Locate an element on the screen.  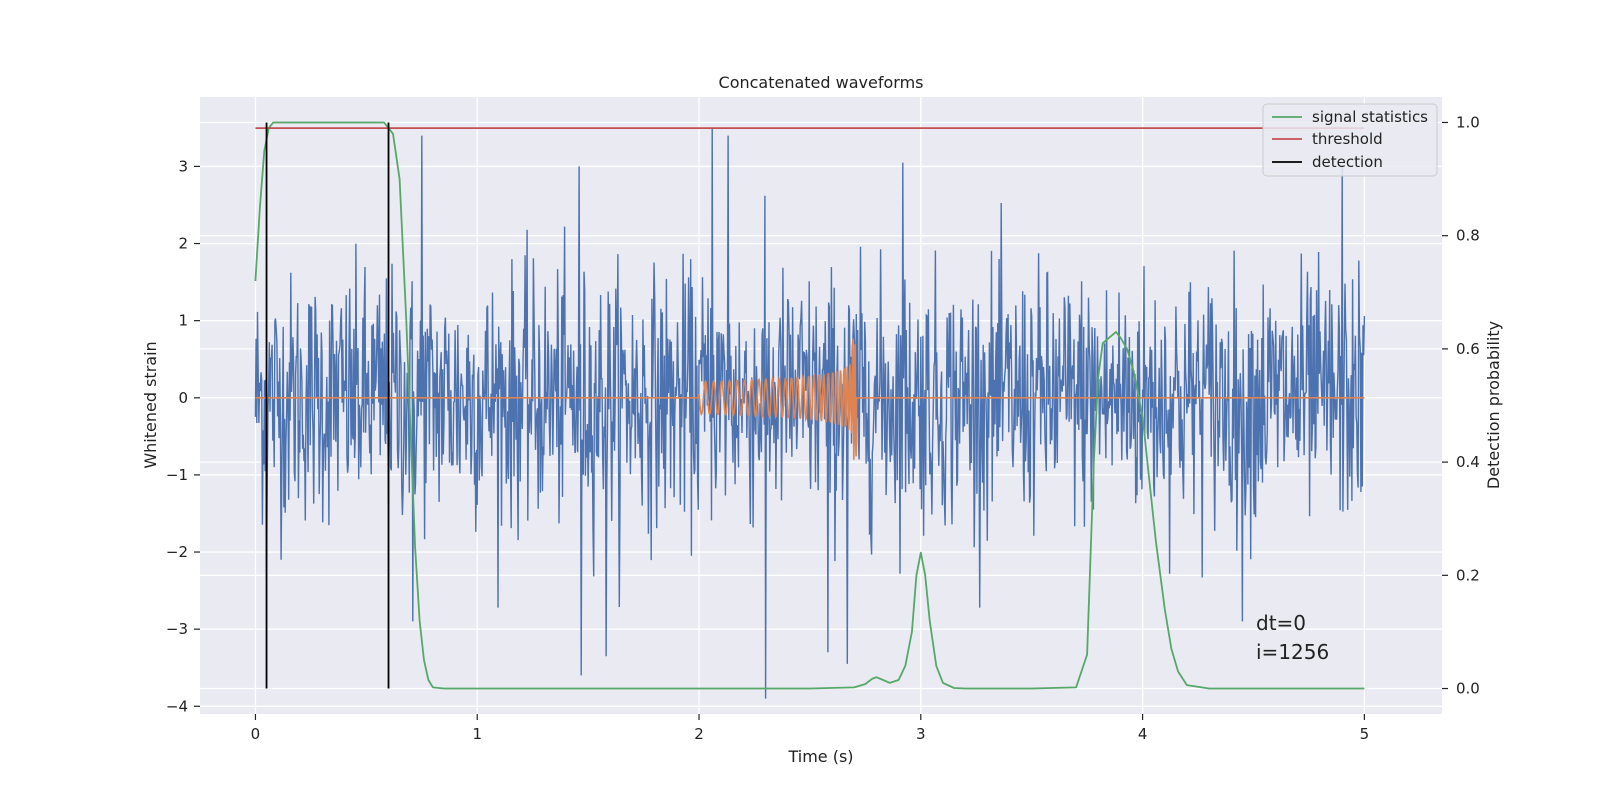
legend-label-detection: detection is located at coordinates (1347, 162).